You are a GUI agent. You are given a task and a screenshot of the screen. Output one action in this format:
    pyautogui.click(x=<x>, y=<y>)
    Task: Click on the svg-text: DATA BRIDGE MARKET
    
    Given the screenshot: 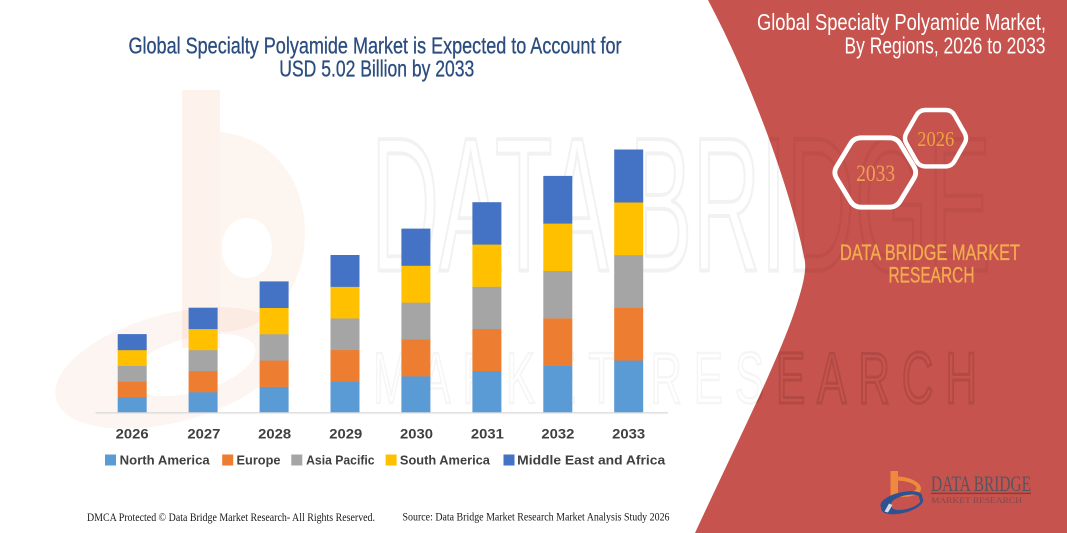 What is the action you would take?
    pyautogui.click(x=930, y=252)
    